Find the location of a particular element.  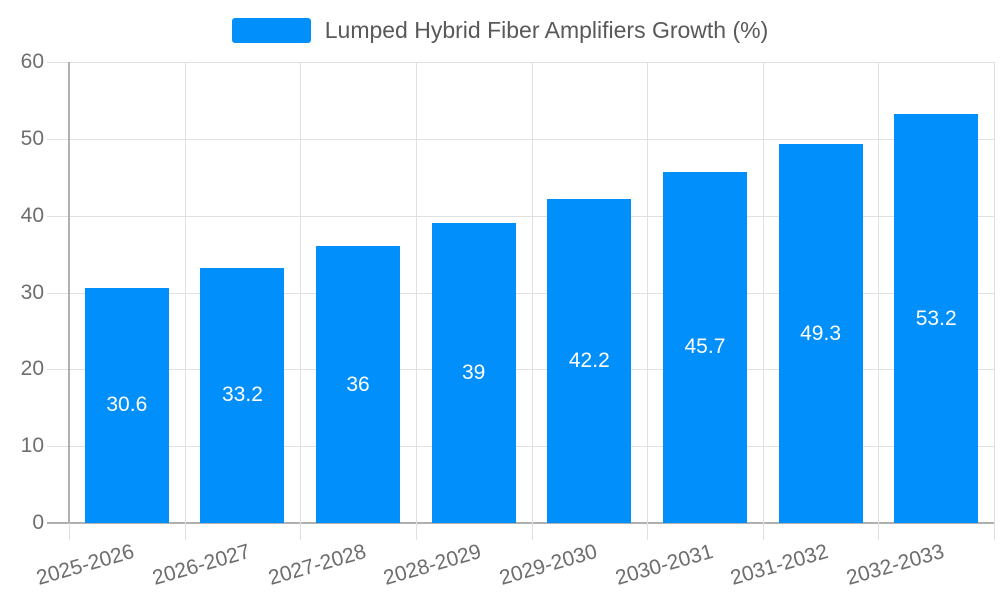

bar-value-label: 45.7 is located at coordinates (705, 347).